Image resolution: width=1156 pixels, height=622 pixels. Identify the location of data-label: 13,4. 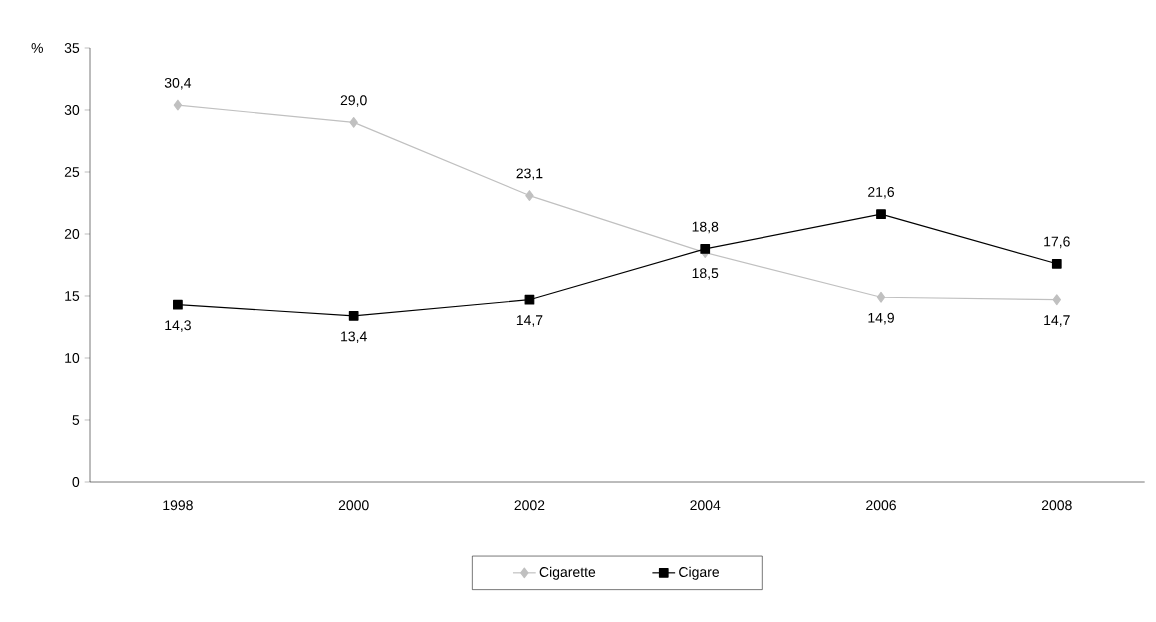
(354, 337).